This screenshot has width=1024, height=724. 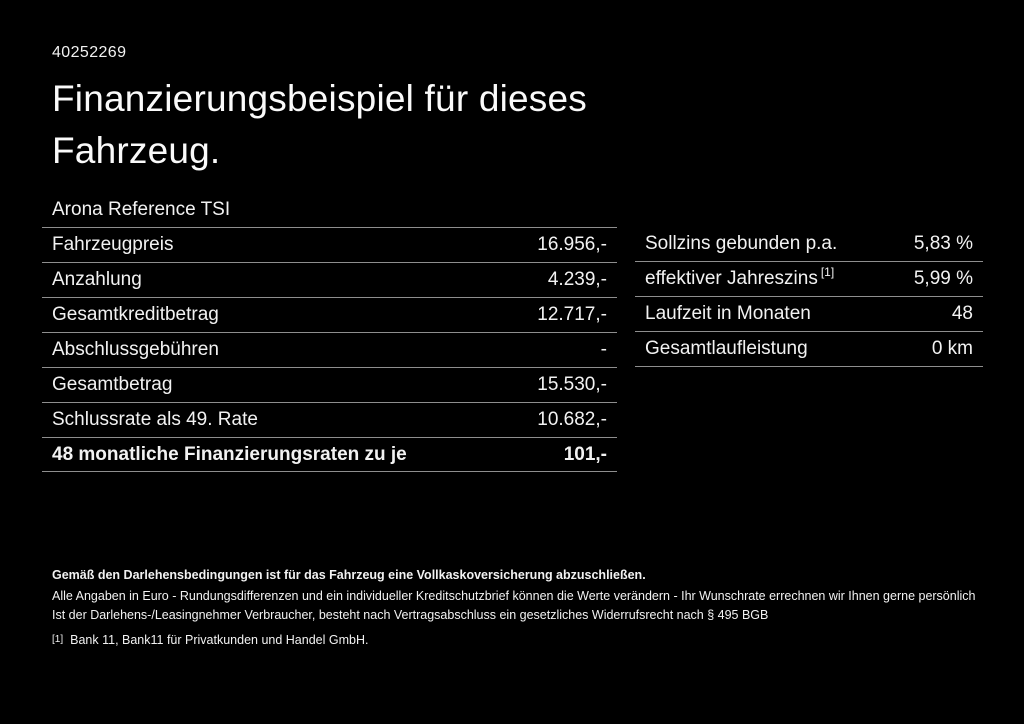 I want to click on table-row-gesamtkreditbetrag: Gesamtkreditbetrag 12.717,-, so click(x=329, y=314).